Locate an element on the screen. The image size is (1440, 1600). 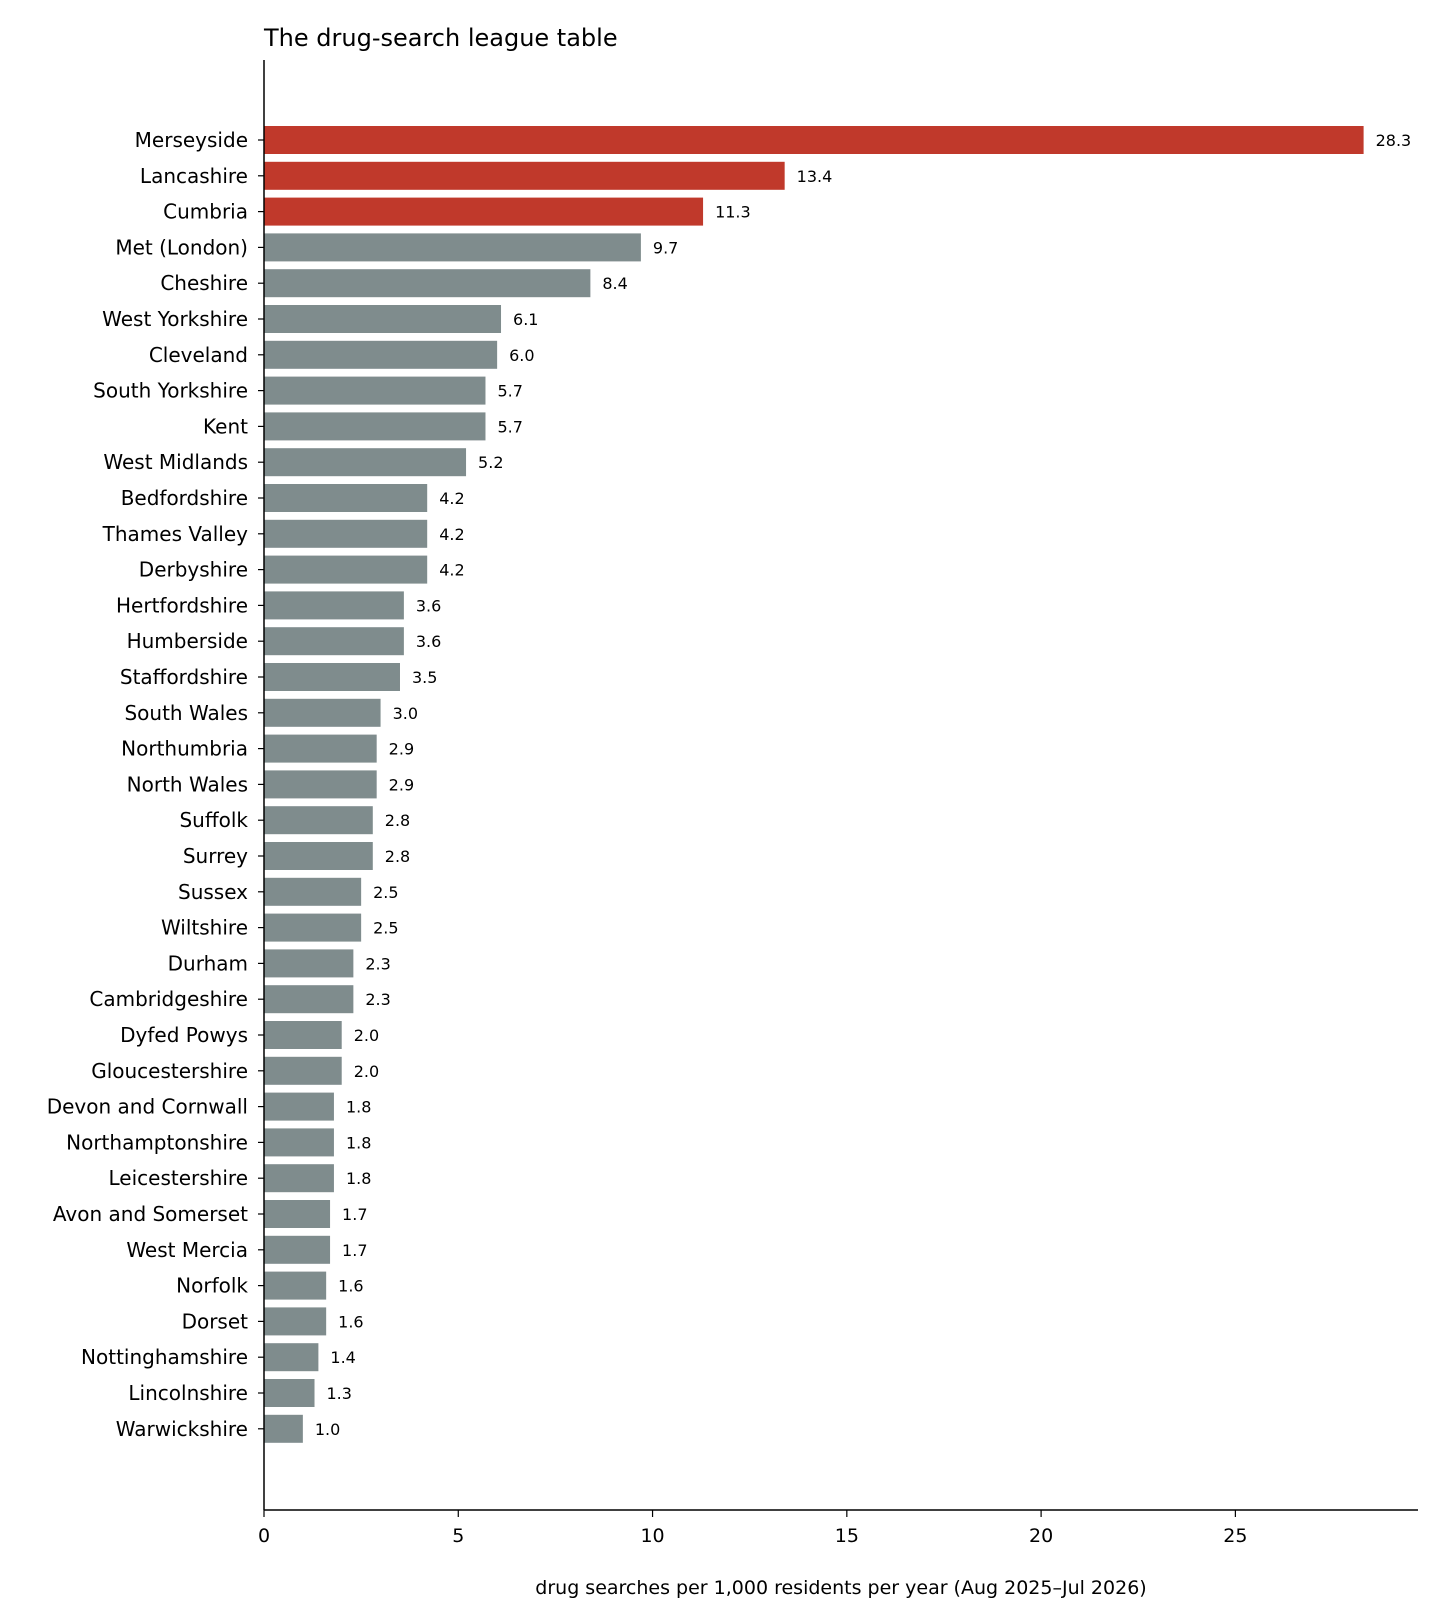
bar-west-midlands is located at coordinates (365, 462).